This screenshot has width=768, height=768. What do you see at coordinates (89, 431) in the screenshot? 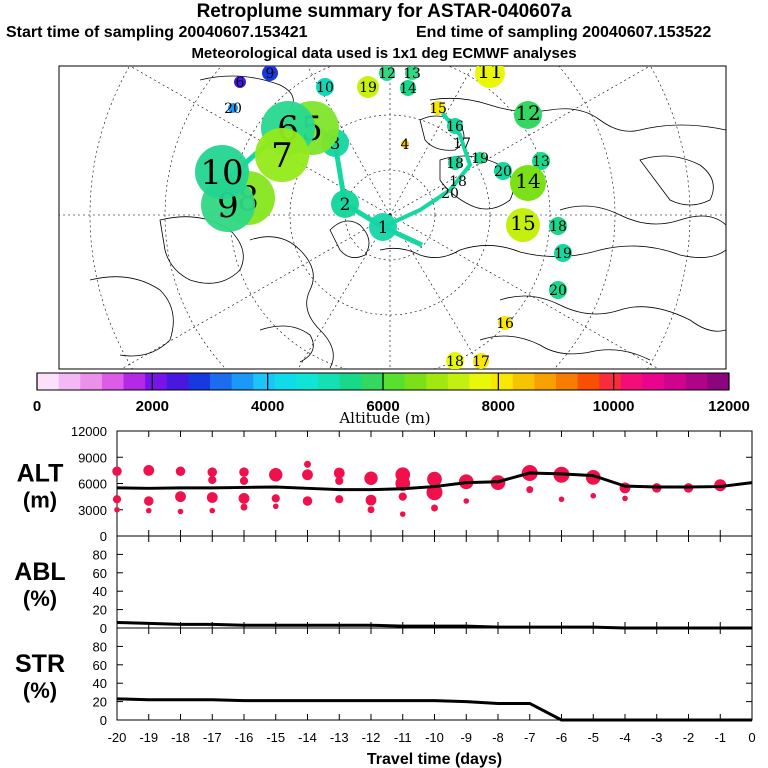
I see `y-tick-label: 12000` at bounding box center [89, 431].